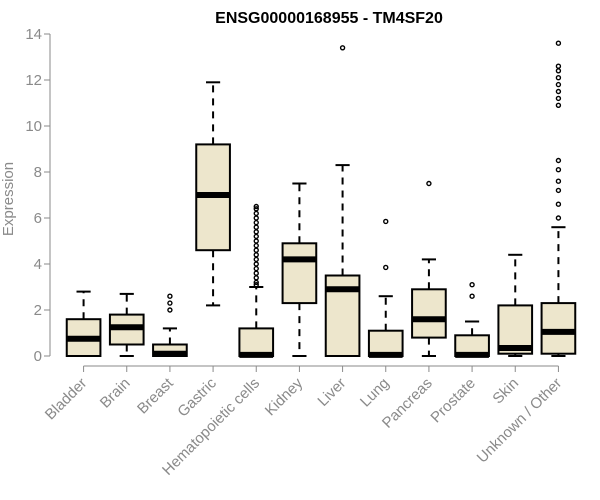 This screenshot has height=500, width=600. I want to click on x-tick-label: Breast, so click(155, 395).